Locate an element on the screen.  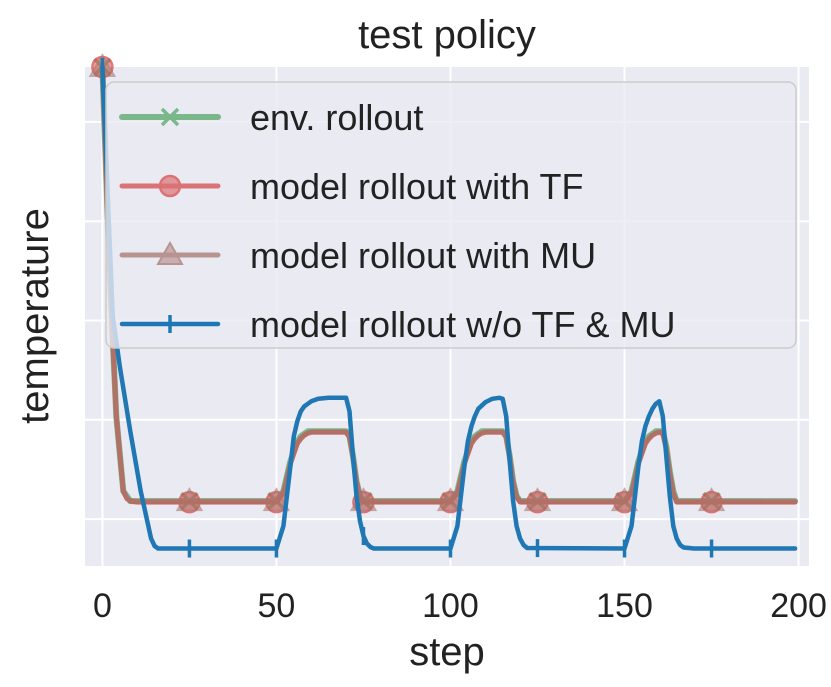
legend-item-model-rollout-with-tf is located at coordinates (170, 186).